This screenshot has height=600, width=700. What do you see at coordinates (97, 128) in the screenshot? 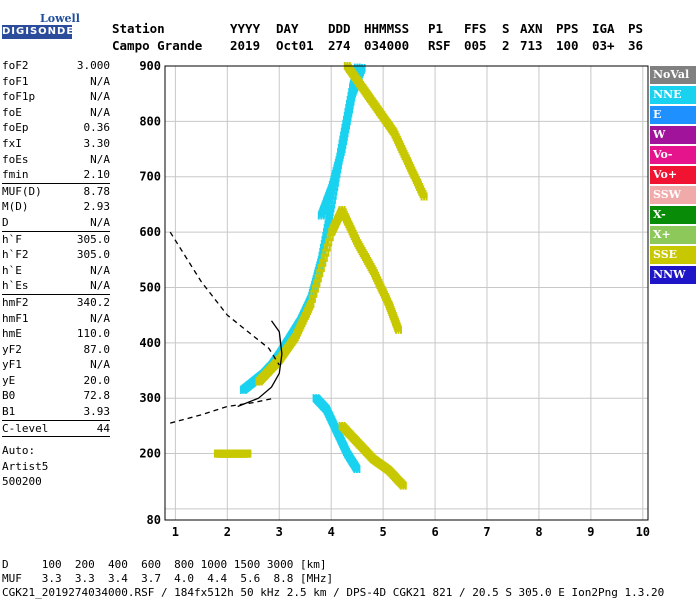
I see `param-value: 0.36` at bounding box center [97, 128].